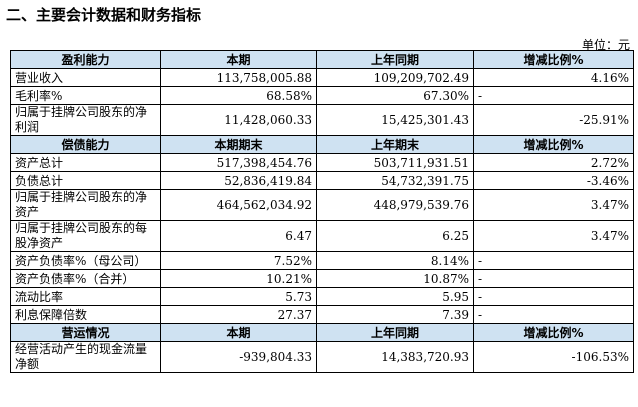  Describe the element at coordinates (605, 45) in the screenshot. I see `unit-label: 单位：元` at that location.